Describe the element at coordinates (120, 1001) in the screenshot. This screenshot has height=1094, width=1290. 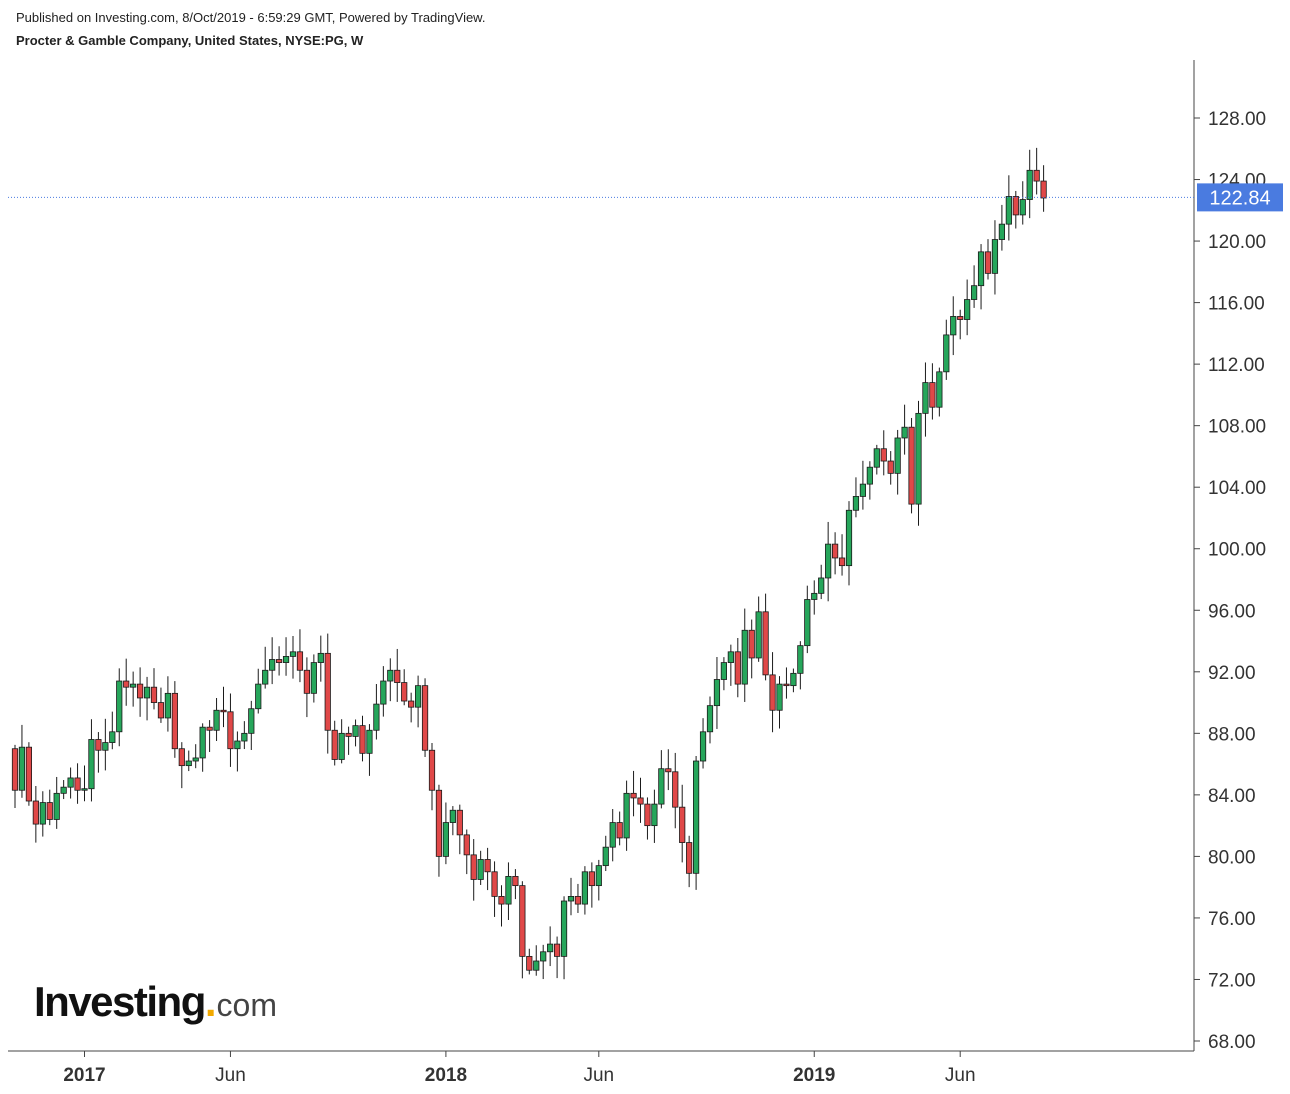
I see `logo-text: Investing` at that location.